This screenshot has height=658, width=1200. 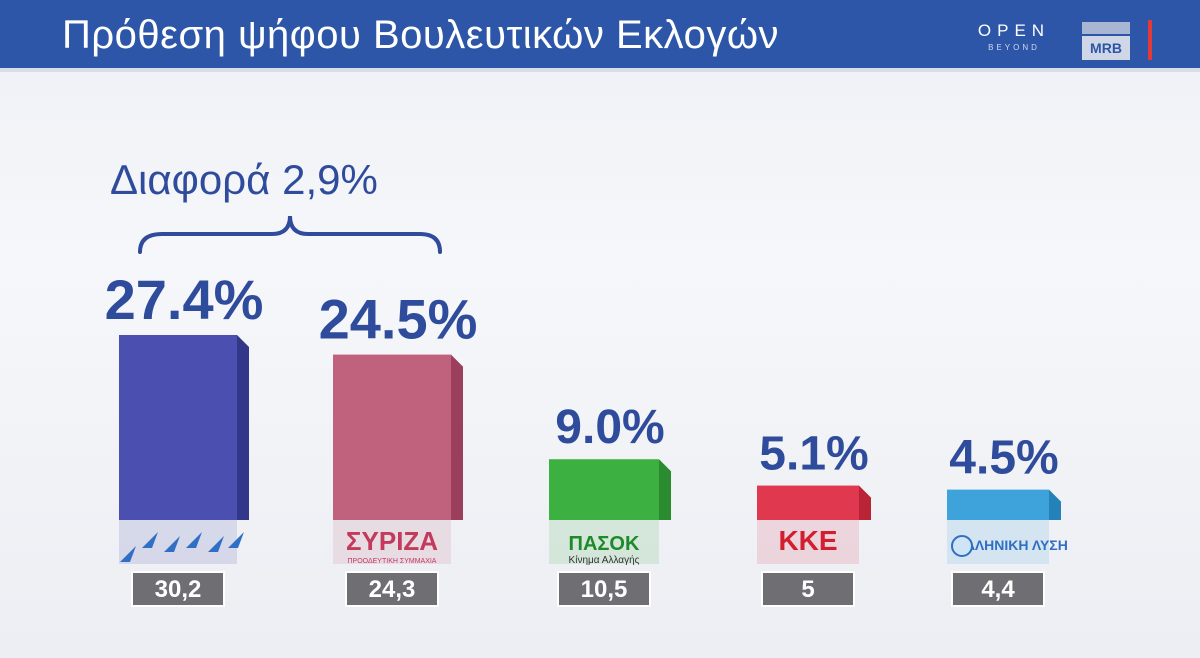 I want to click on open-logo-text: OPEN, so click(x=1014, y=30).